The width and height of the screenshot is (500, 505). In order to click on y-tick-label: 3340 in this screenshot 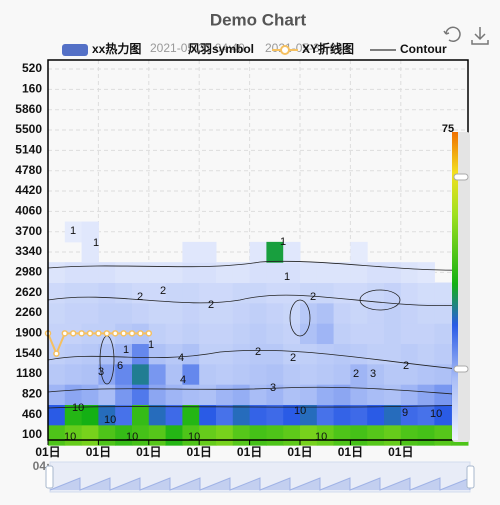, I will do `click(28, 251)`.